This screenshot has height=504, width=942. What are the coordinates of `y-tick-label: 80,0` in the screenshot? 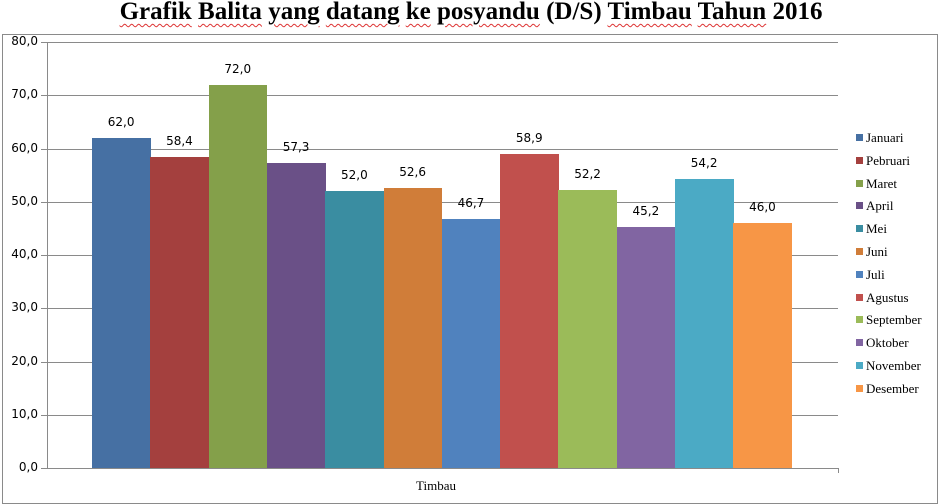 It's located at (24, 41).